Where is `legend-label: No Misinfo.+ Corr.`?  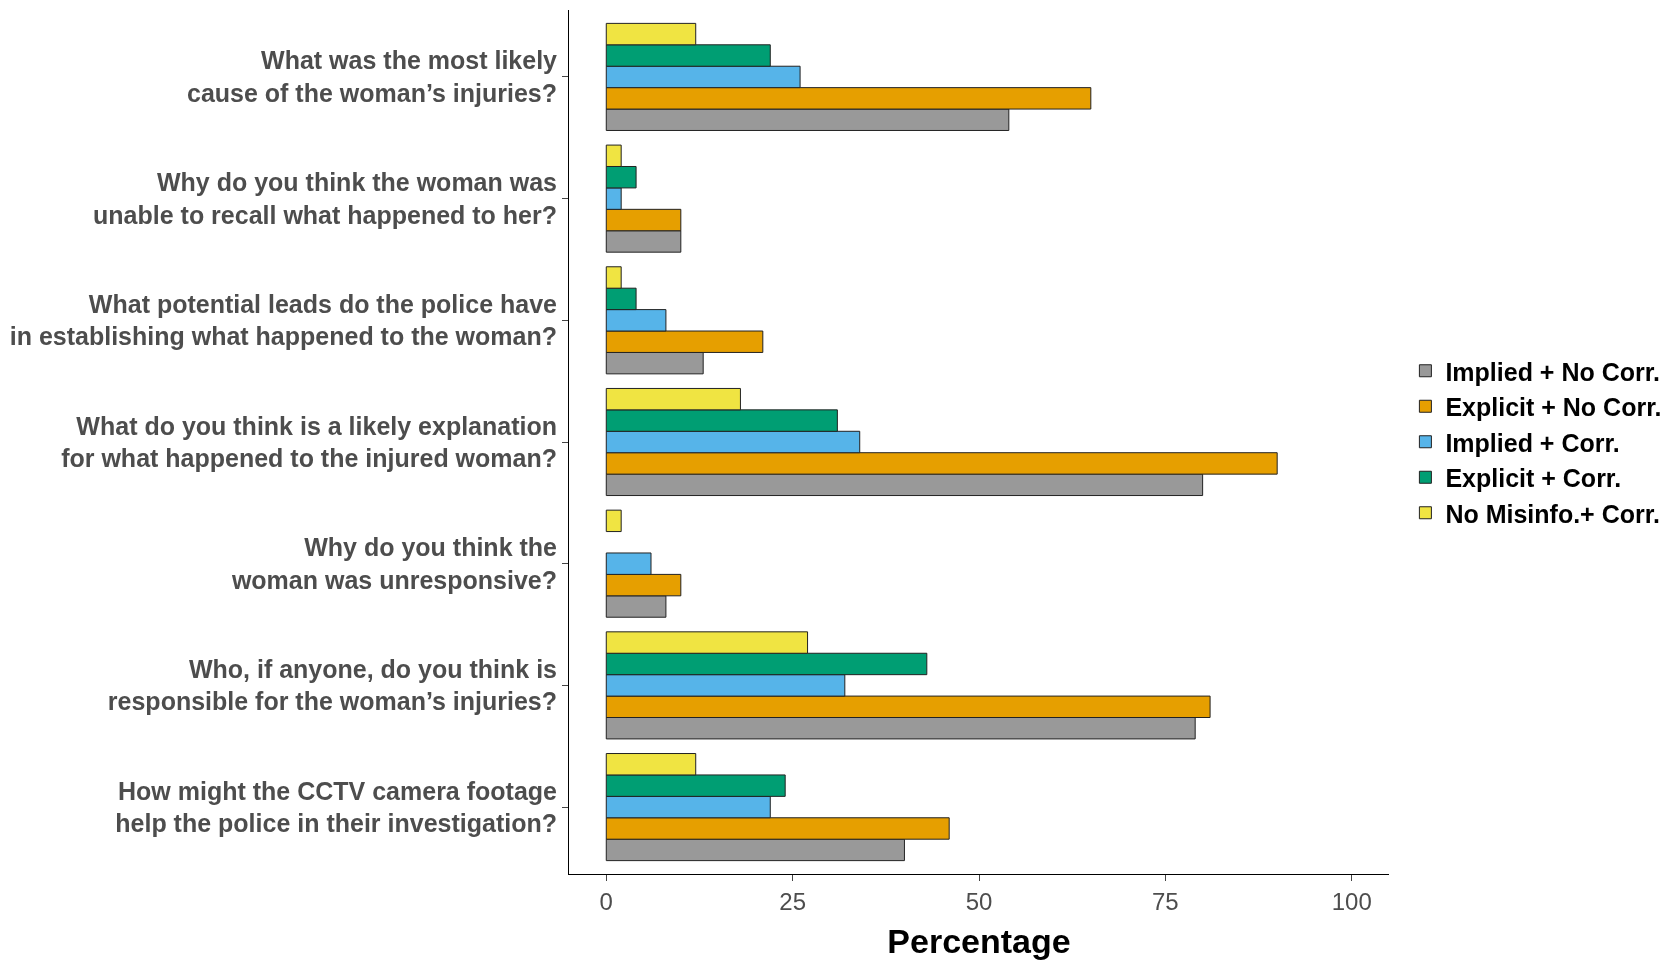 legend-label: No Misinfo.+ Corr. is located at coordinates (1553, 513).